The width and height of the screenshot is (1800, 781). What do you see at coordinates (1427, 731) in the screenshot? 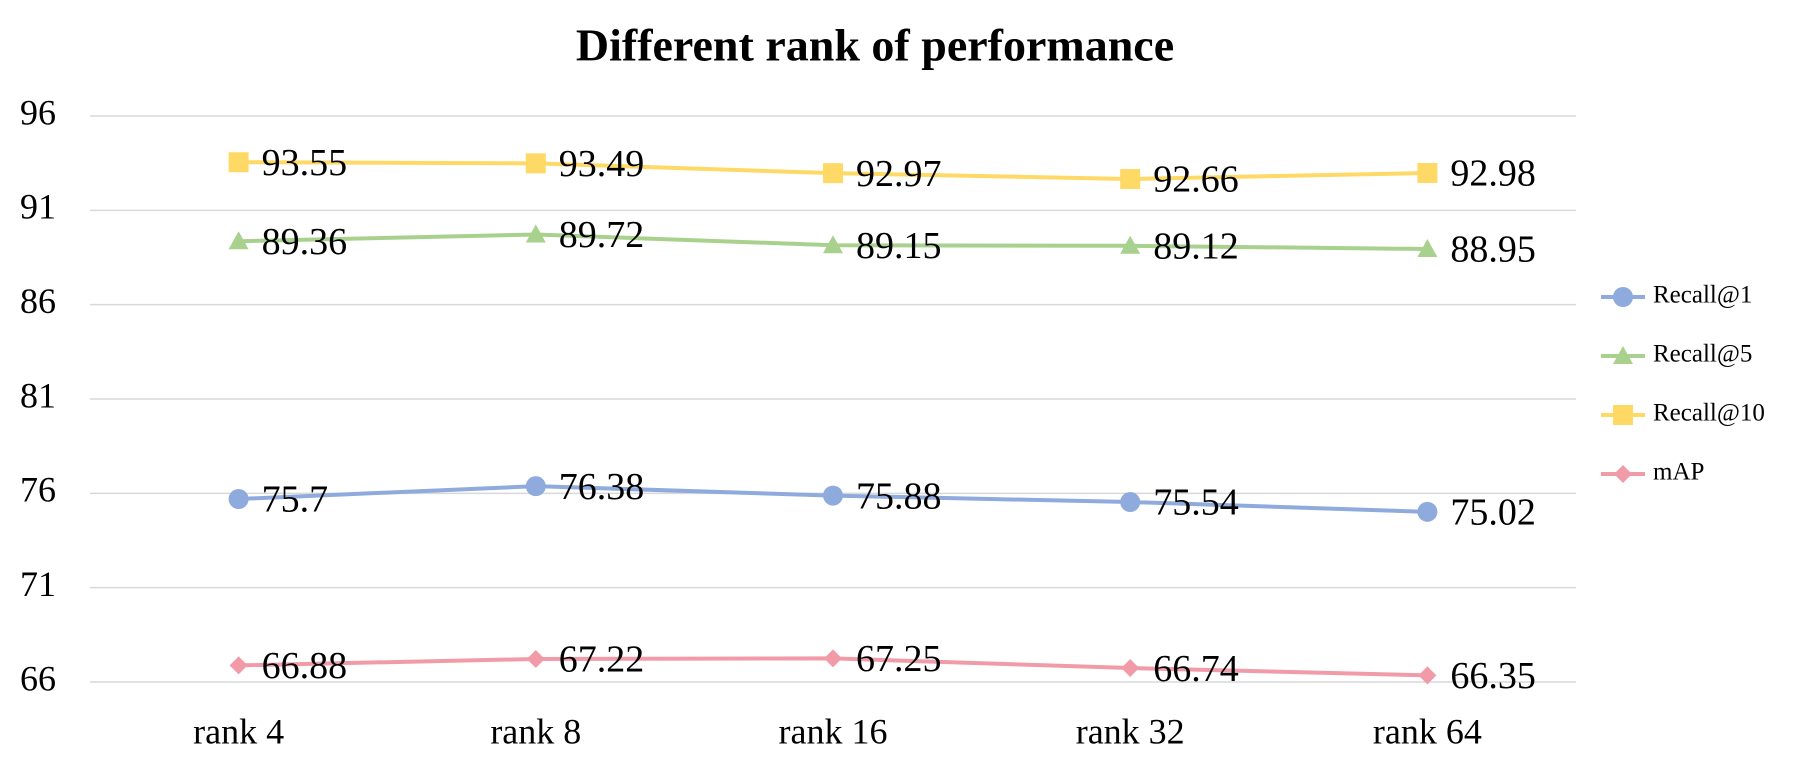
I see `x-tick-label: rank 64` at bounding box center [1427, 731].